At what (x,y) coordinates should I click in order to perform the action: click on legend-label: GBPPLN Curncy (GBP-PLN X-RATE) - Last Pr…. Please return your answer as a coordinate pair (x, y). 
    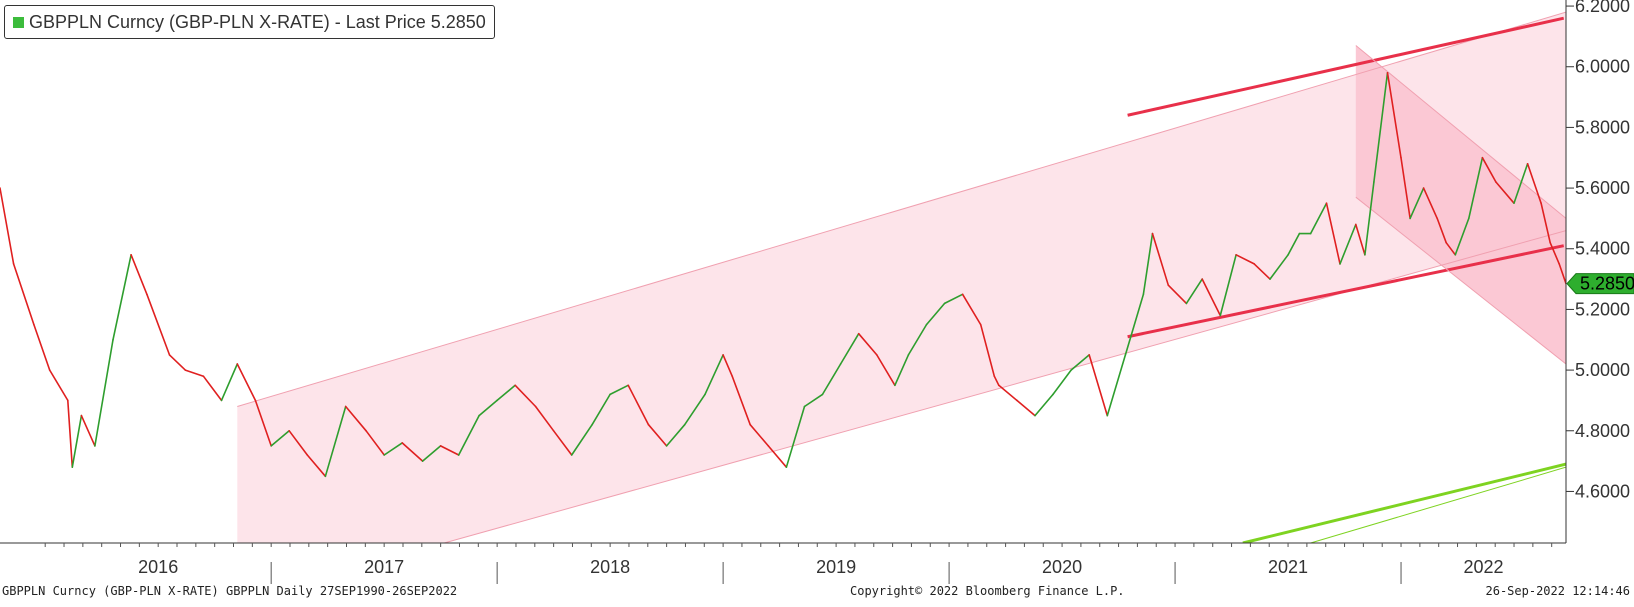
    Looking at the image, I should click on (257, 21).